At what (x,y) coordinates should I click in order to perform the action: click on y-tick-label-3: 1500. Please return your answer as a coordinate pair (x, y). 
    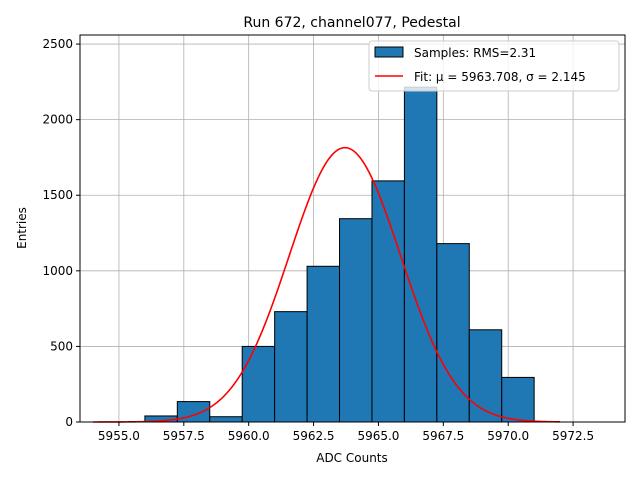
    Looking at the image, I should click on (57, 195).